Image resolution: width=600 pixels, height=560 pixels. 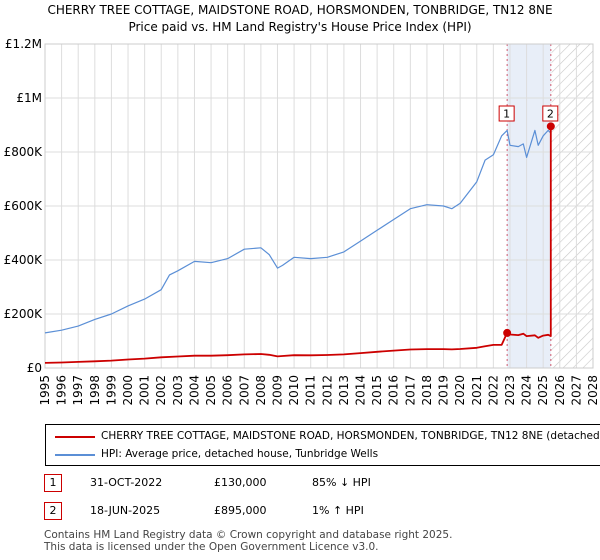 What do you see at coordinates (344, 390) in the screenshot?
I see `x-tick-label: 2013` at bounding box center [344, 390].